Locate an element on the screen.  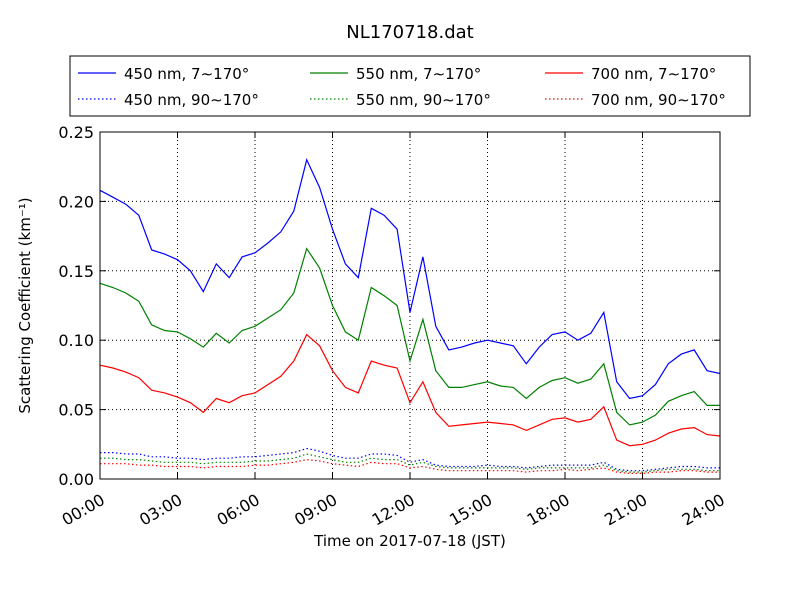
x-tick-label: 12:00 is located at coordinates (393, 510).